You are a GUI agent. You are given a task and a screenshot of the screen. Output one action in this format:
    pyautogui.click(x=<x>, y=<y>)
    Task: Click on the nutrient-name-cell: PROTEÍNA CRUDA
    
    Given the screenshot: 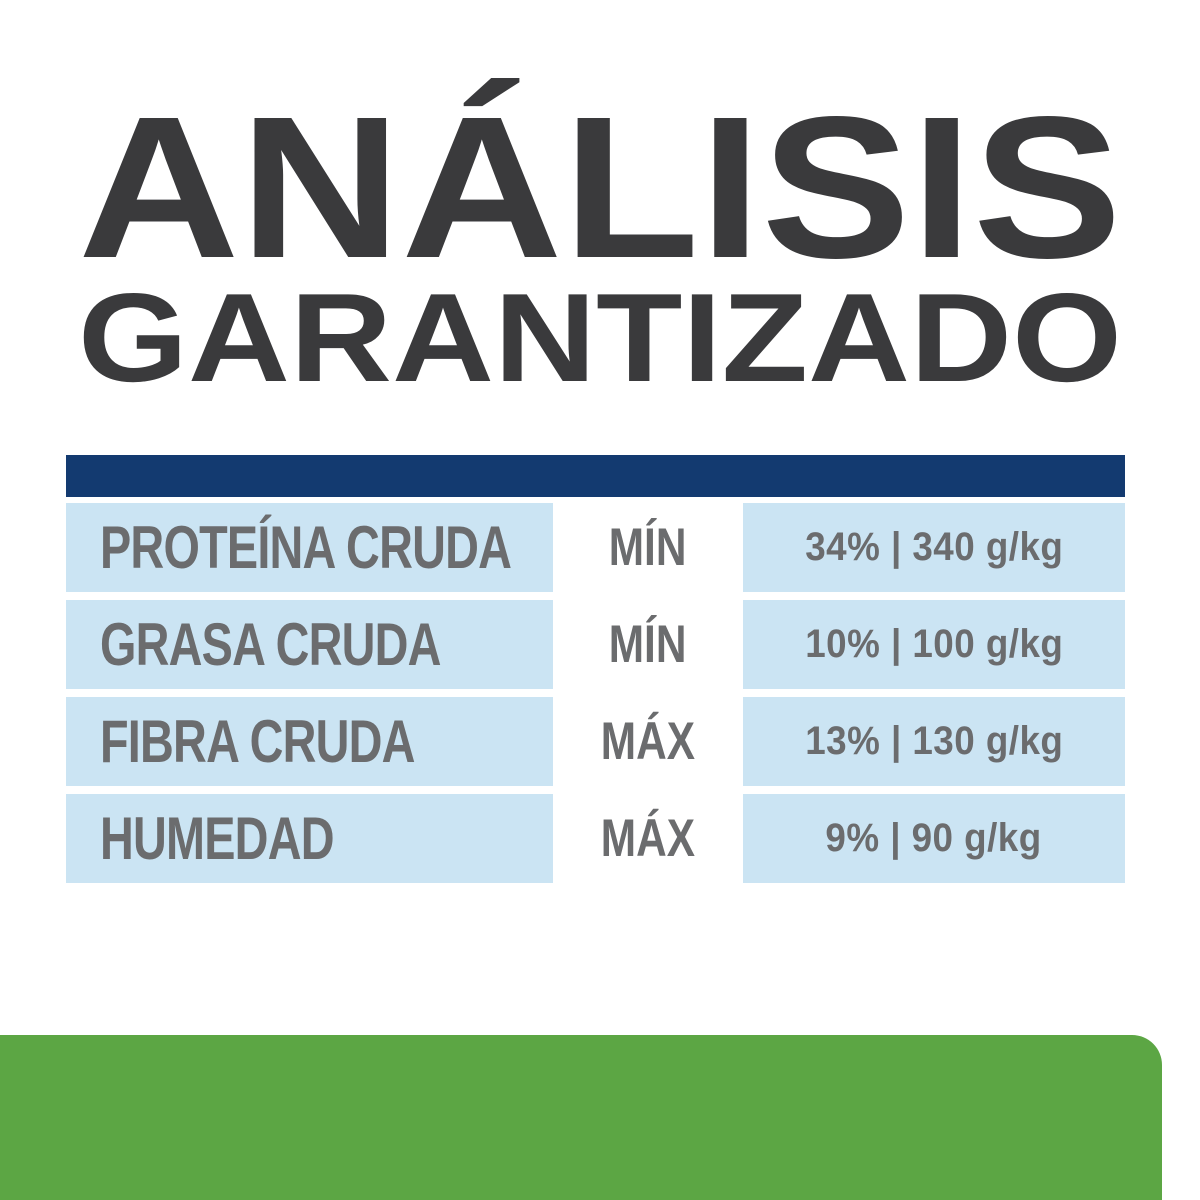 What is the action you would take?
    pyautogui.click(x=309, y=547)
    